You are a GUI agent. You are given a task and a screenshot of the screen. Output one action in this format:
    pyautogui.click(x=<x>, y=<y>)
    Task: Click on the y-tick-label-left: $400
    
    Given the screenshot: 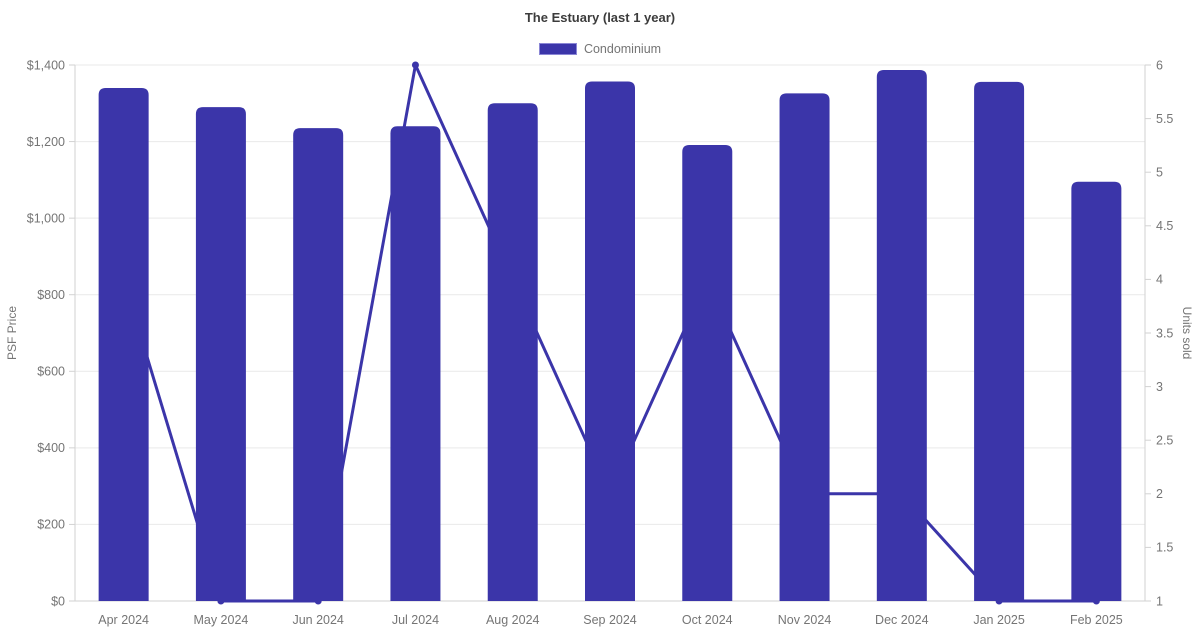 What is the action you would take?
    pyautogui.click(x=51, y=448)
    